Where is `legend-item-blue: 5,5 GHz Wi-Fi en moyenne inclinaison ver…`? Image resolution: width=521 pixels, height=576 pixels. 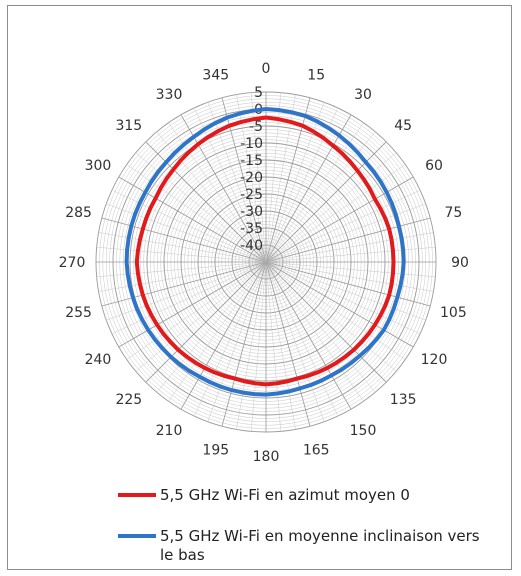 legend-item-blue: 5,5 GHz Wi-Fi en moyenne inclinaison ver… is located at coordinates (308, 546).